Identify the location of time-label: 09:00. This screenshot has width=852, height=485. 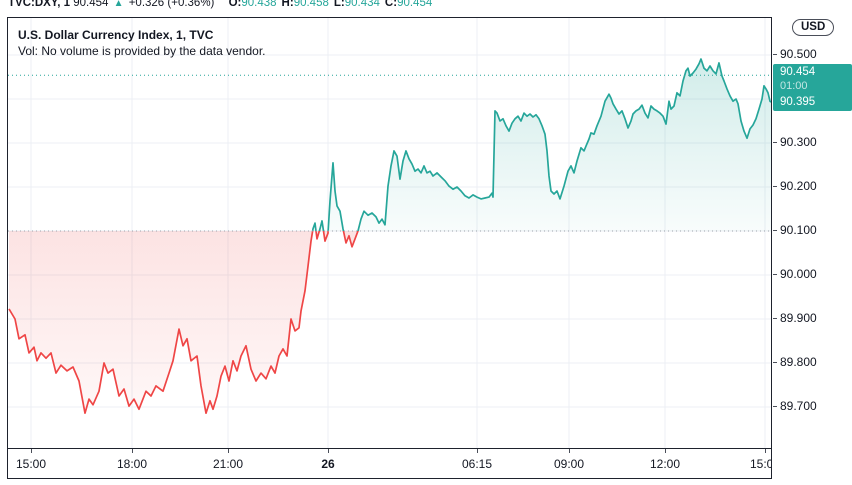
(569, 464).